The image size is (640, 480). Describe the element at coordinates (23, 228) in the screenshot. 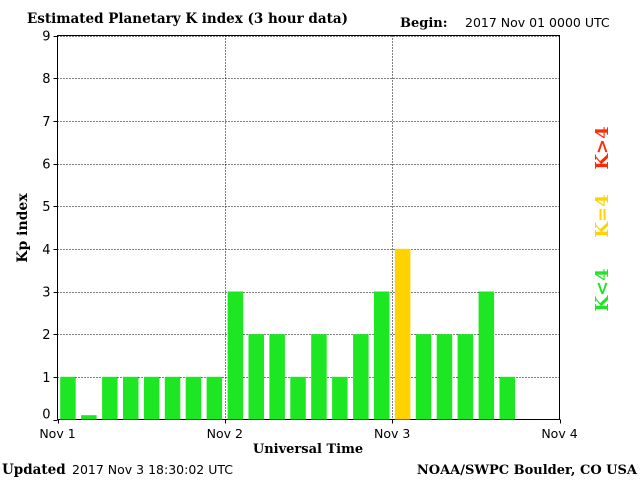

I see `y-axis-label: Kp index` at that location.